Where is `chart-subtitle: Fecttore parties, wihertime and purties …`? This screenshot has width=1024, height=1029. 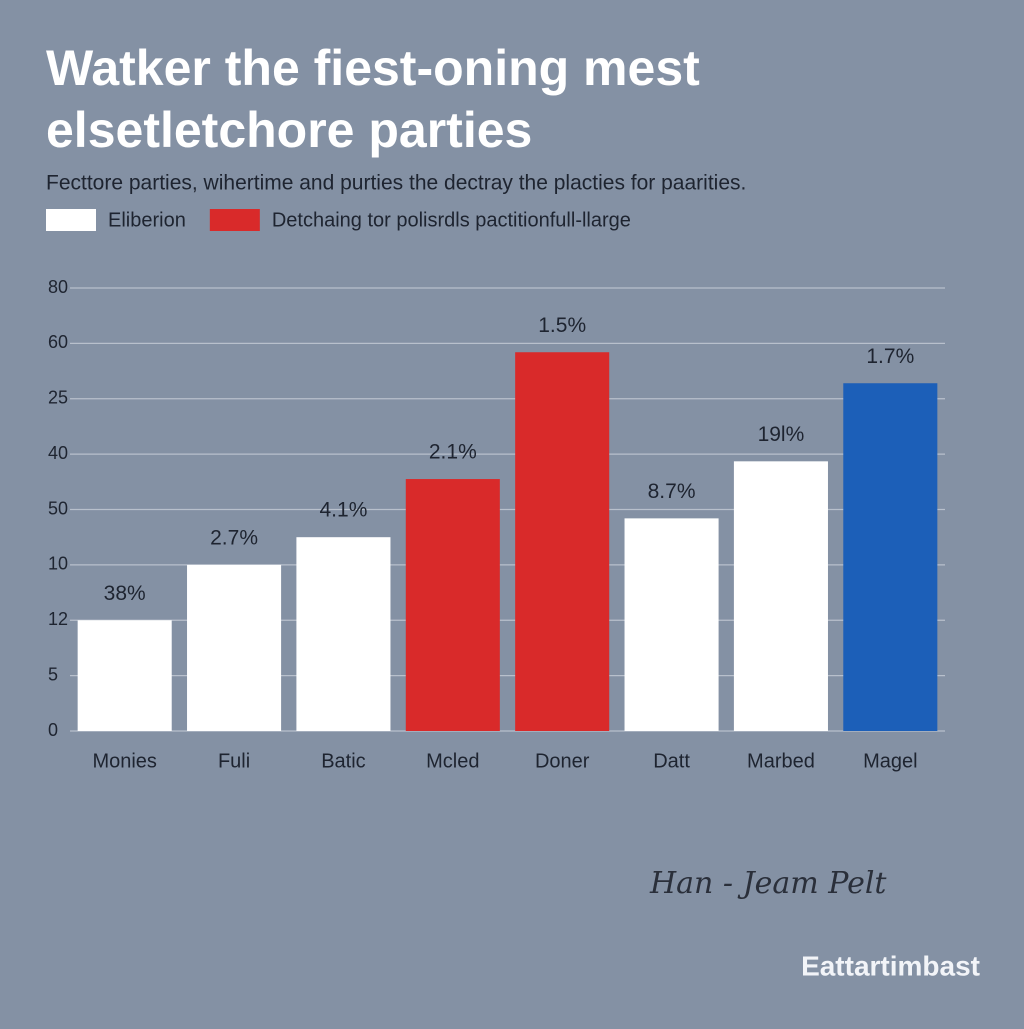 chart-subtitle: Fecttore parties, wihertime and purties … is located at coordinates (396, 183).